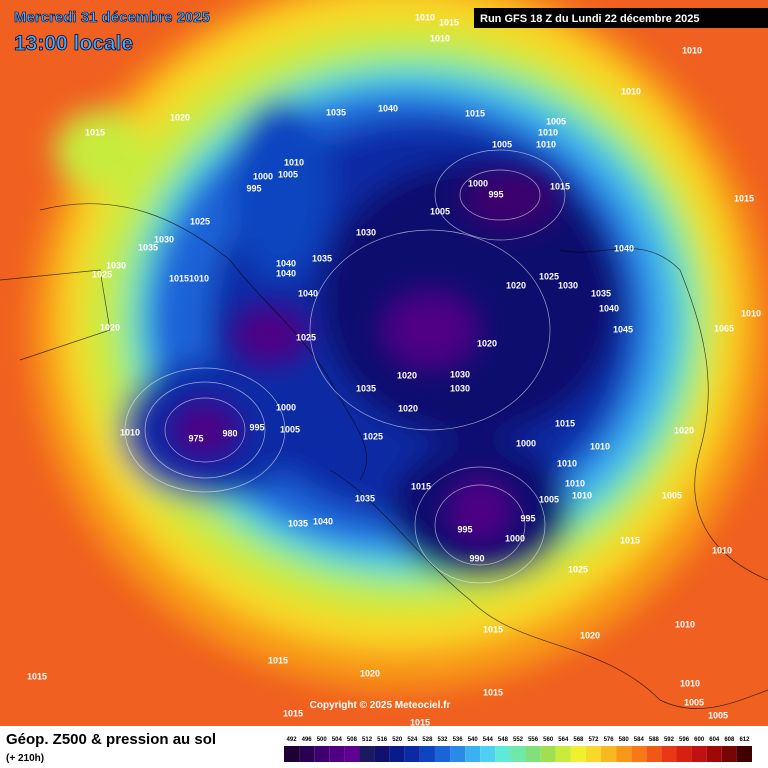 Image resolution: width=768 pixels, height=768 pixels. Describe the element at coordinates (623, 329) in the screenshot. I see `isobar-label: 1045` at that location.